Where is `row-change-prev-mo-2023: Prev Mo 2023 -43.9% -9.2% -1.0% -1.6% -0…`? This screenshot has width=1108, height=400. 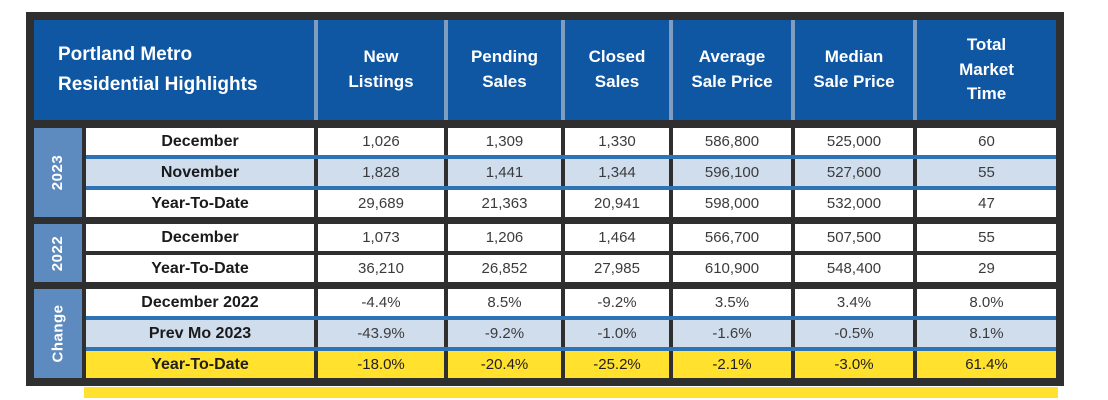 row-change-prev-mo-2023: Prev Mo 2023 -43.9% -9.2% -1.0% -1.6% -0… is located at coordinates (571, 331).